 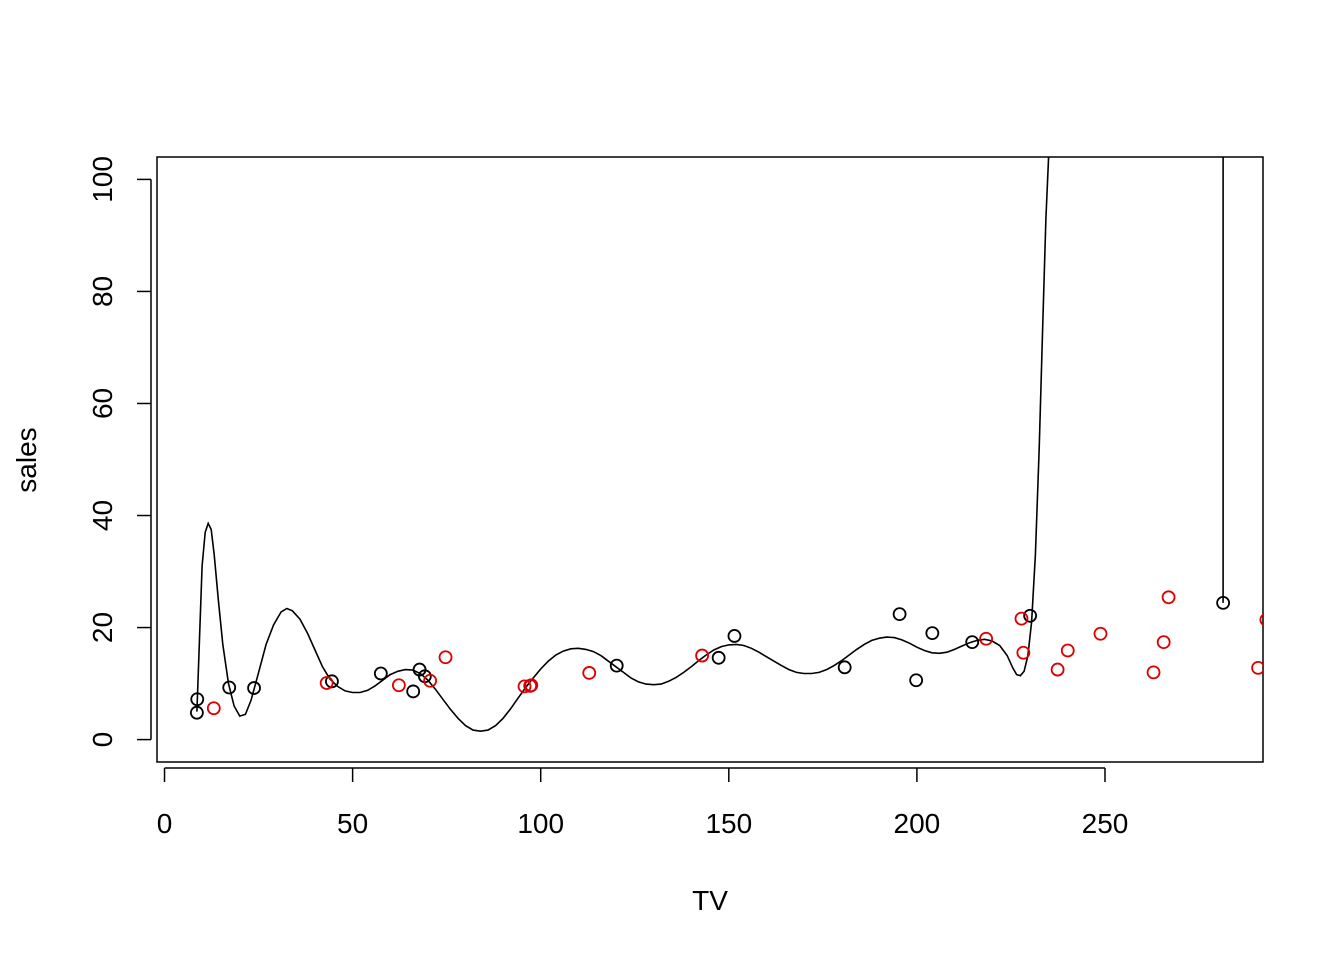 What do you see at coordinates (728, 823) in the screenshot?
I see `x-tick-label: 150` at bounding box center [728, 823].